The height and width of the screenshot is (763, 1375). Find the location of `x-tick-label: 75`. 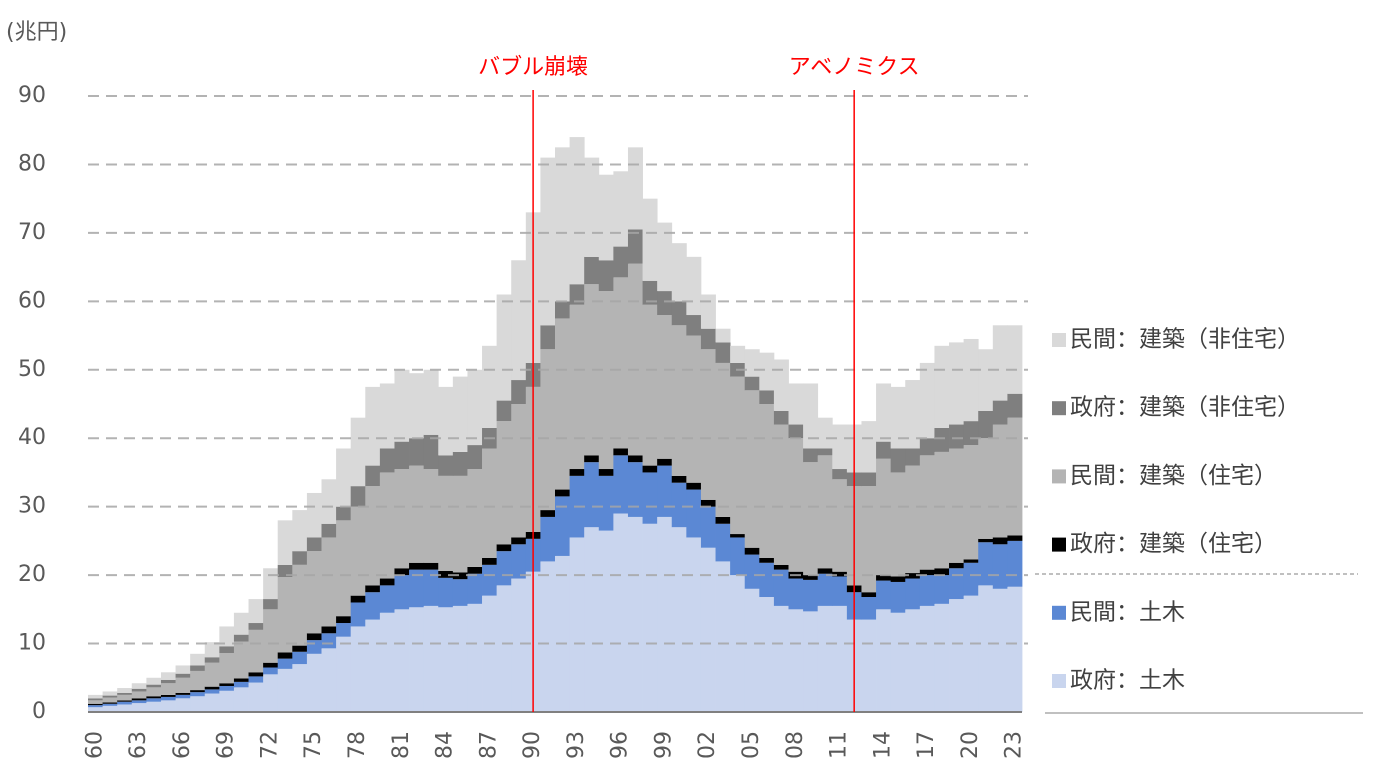

x-tick-label: 75 is located at coordinates (313, 745).